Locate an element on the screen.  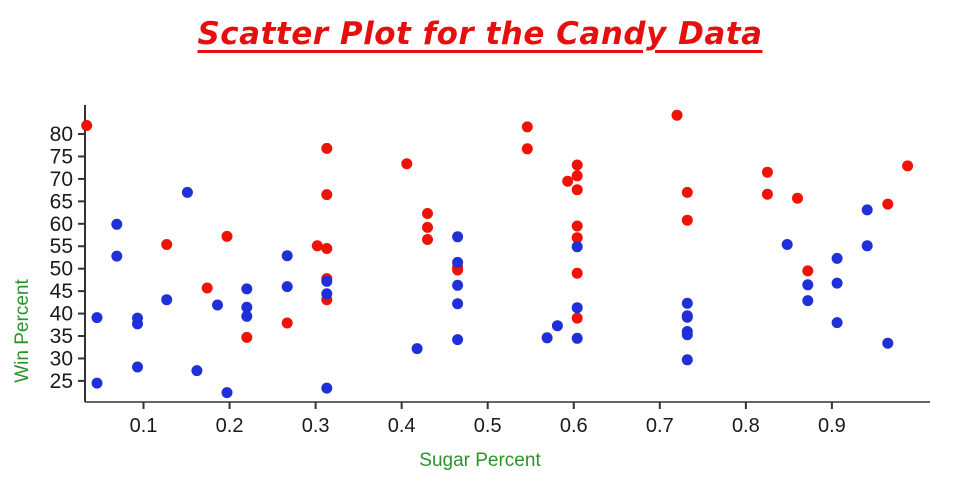
x-axis-label: Sugar Percent is located at coordinates (480, 460).